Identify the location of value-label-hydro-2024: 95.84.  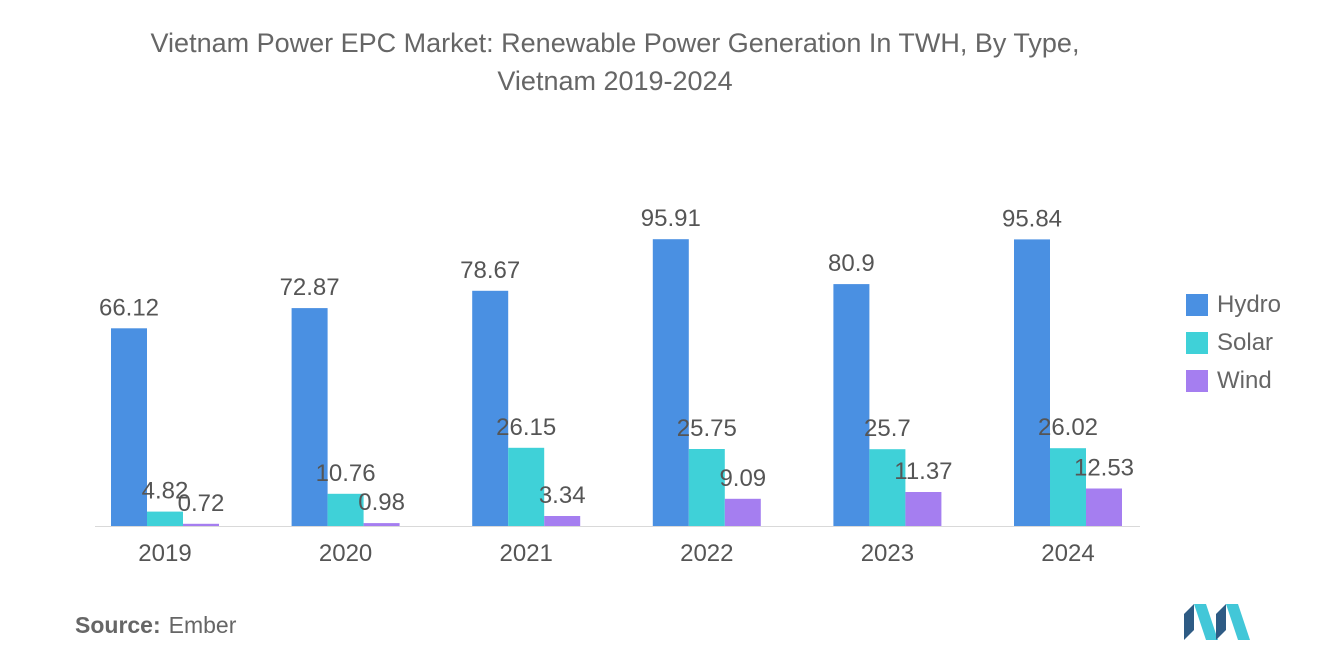
(1032, 218).